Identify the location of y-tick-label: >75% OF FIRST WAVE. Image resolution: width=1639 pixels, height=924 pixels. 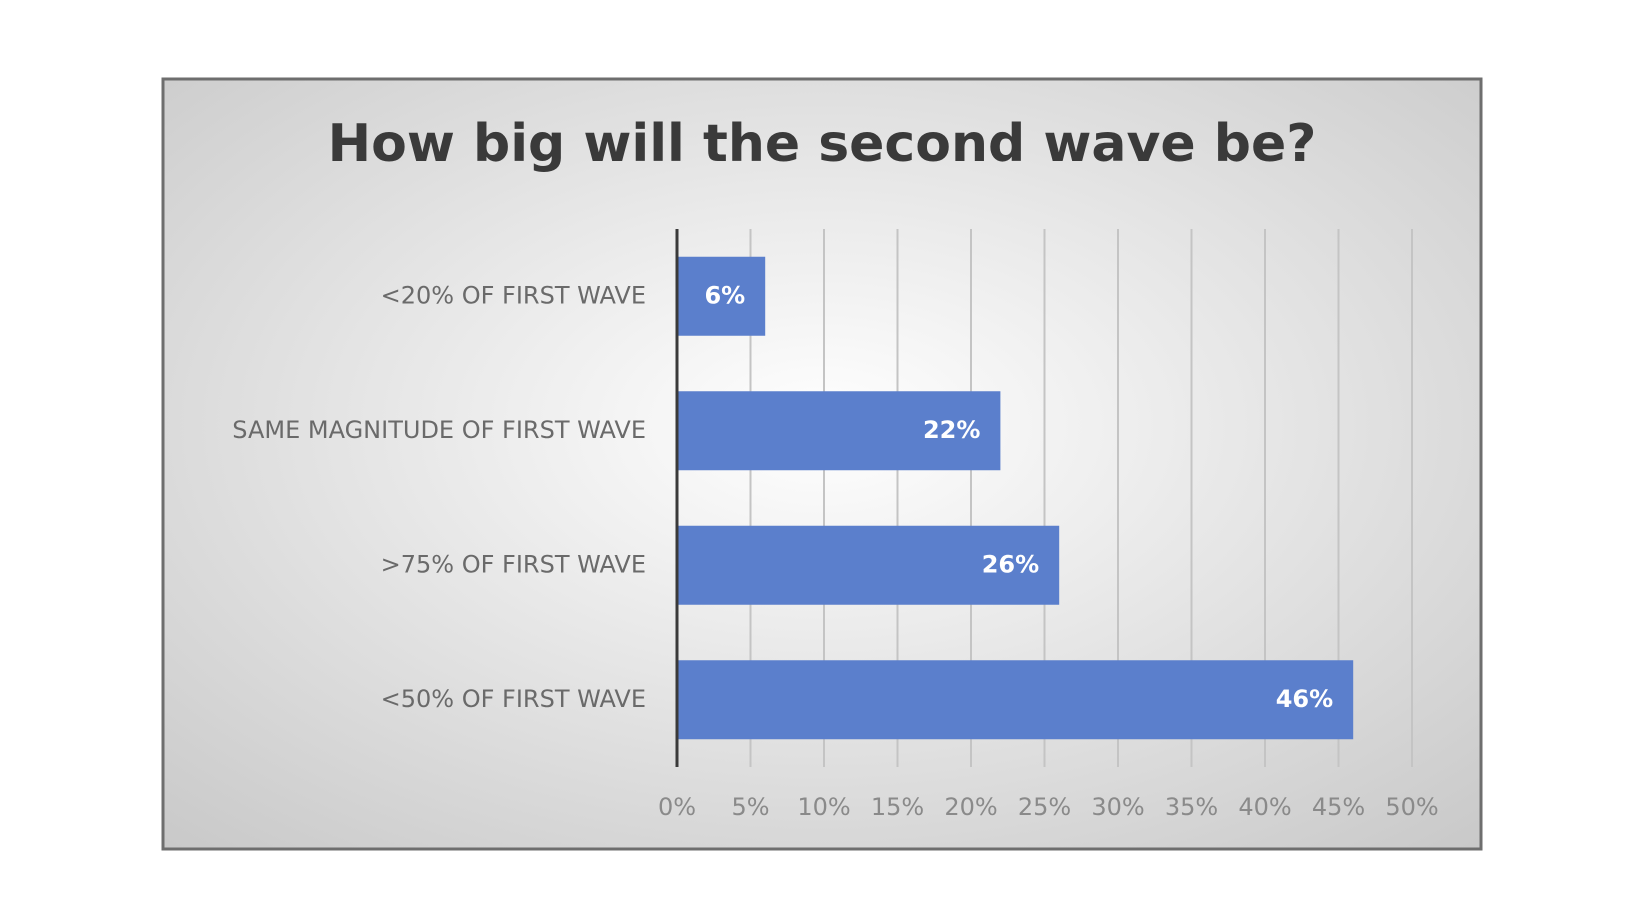
(513, 564).